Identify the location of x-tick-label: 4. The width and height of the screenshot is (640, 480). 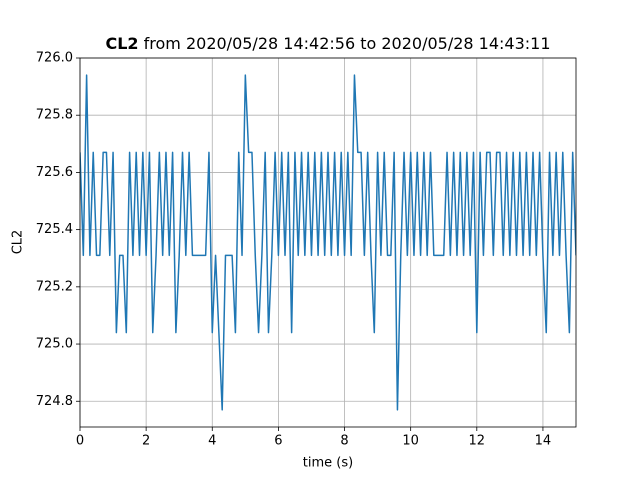
(212, 441).